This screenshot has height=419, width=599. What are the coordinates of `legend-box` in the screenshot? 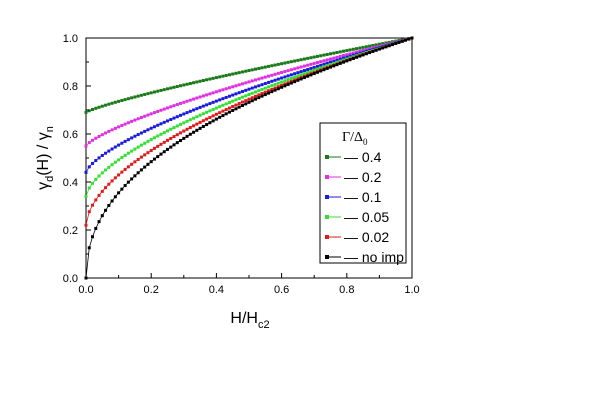 It's located at (363, 193).